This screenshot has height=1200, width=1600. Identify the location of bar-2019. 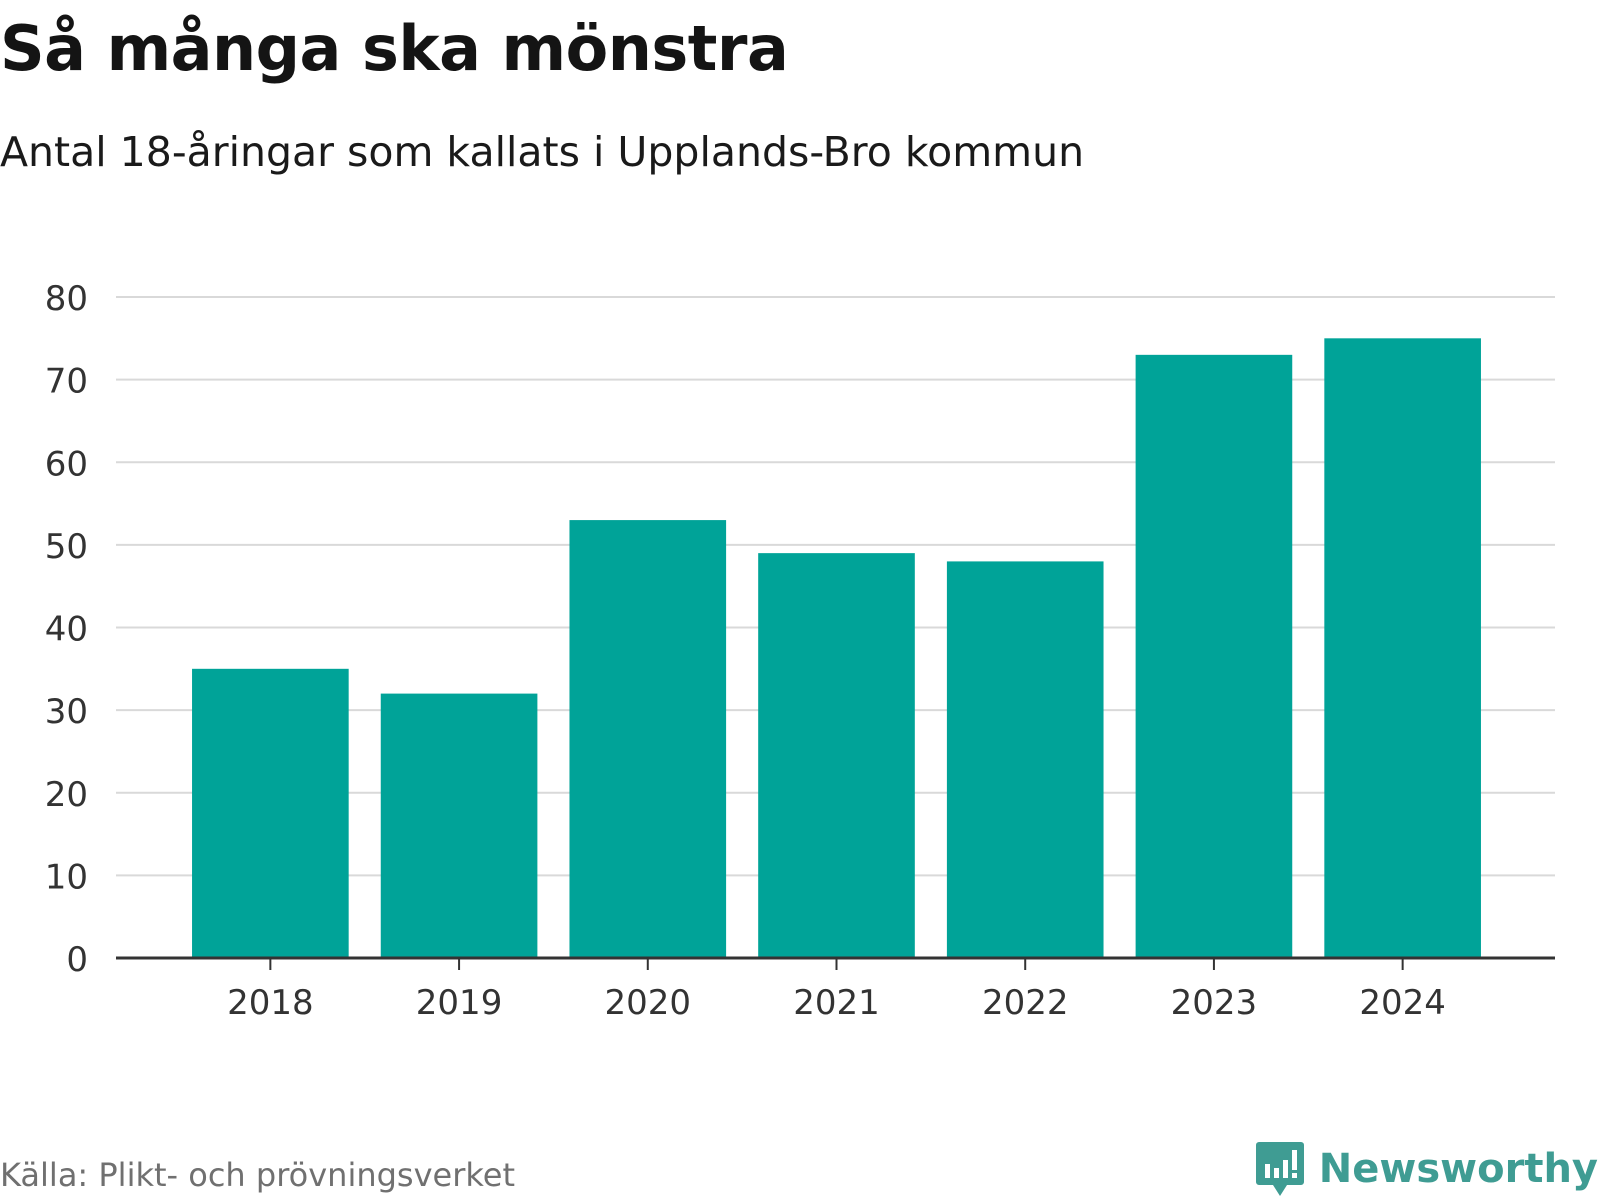
(459, 825).